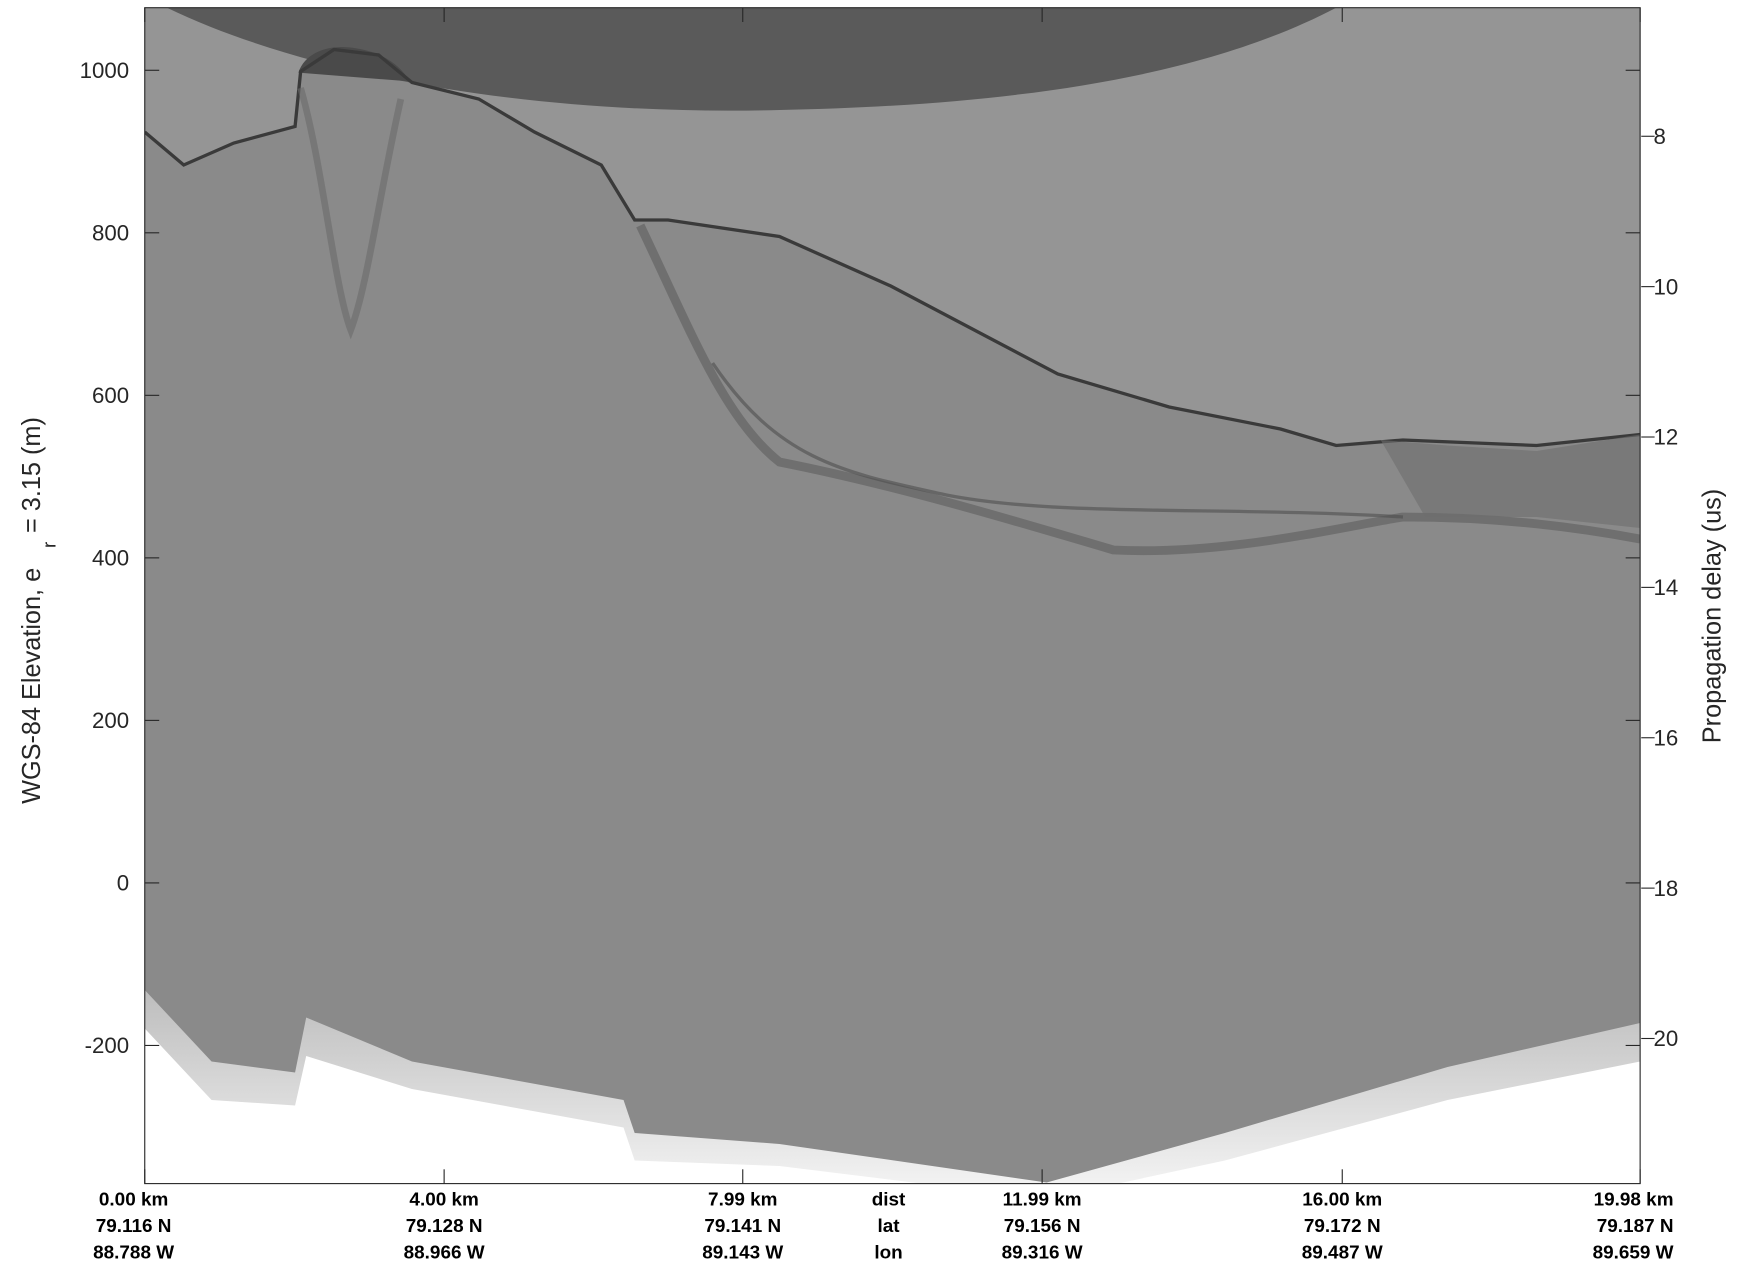  Describe the element at coordinates (1634, 1199) in the screenshot. I see `x-tick-dist: 19.98 km` at that location.